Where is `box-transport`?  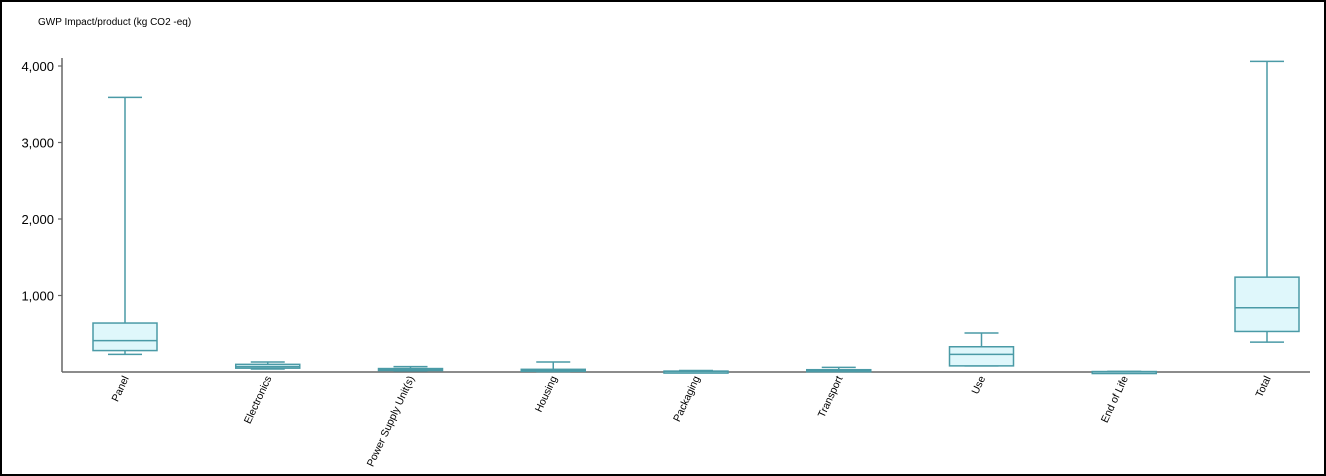 box-transport is located at coordinates (839, 369).